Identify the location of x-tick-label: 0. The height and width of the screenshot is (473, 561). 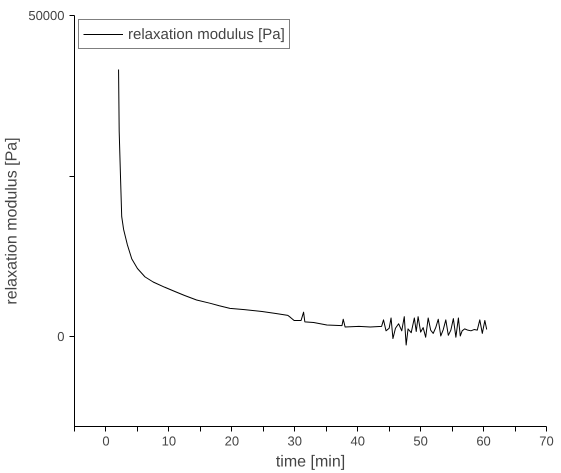
(106, 441).